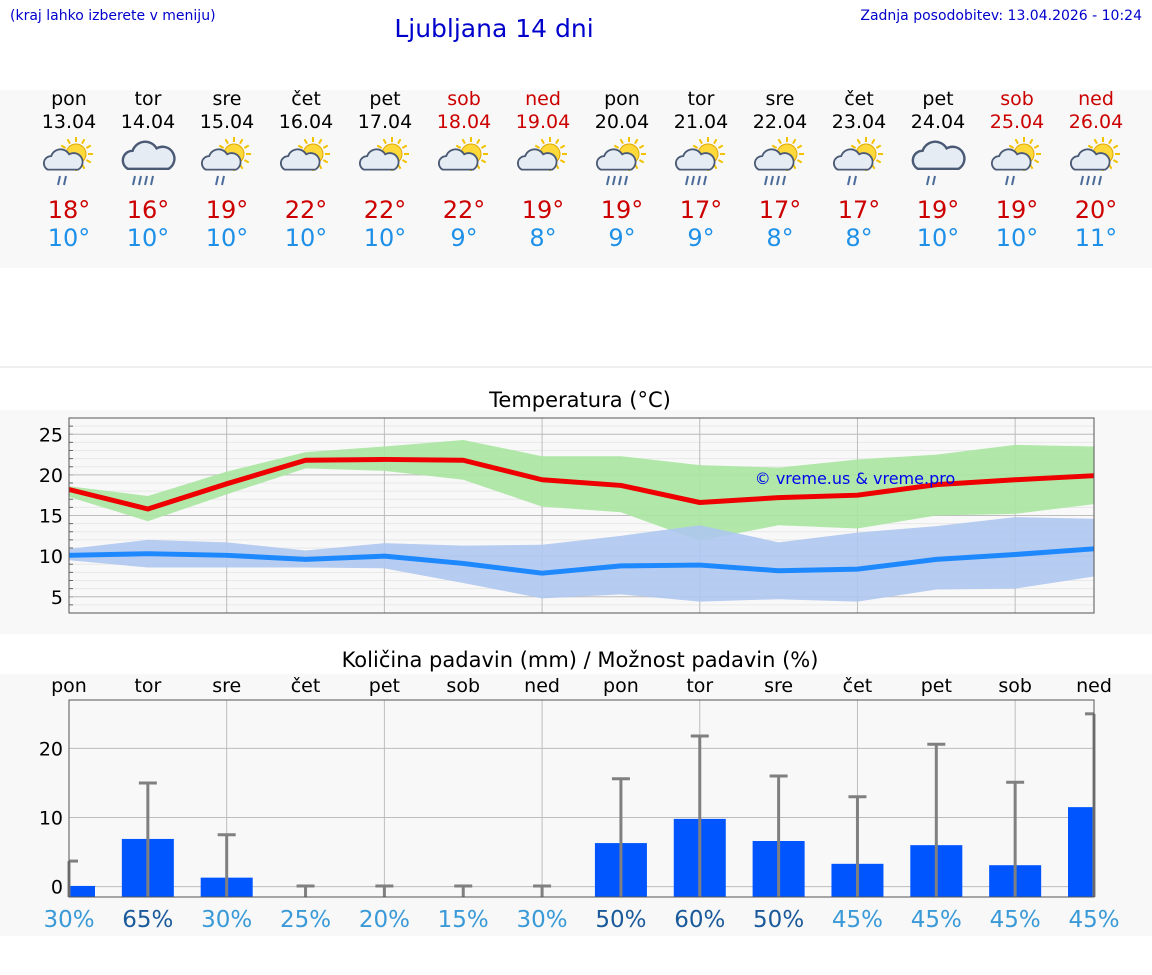 The width and height of the screenshot is (1152, 975). What do you see at coordinates (148, 122) in the screenshot?
I see `day-date: 14.04` at bounding box center [148, 122].